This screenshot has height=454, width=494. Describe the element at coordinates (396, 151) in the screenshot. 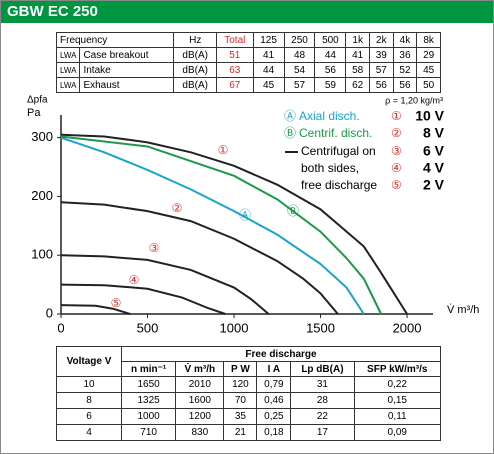

I see `legend-symbol: ③` at that location.